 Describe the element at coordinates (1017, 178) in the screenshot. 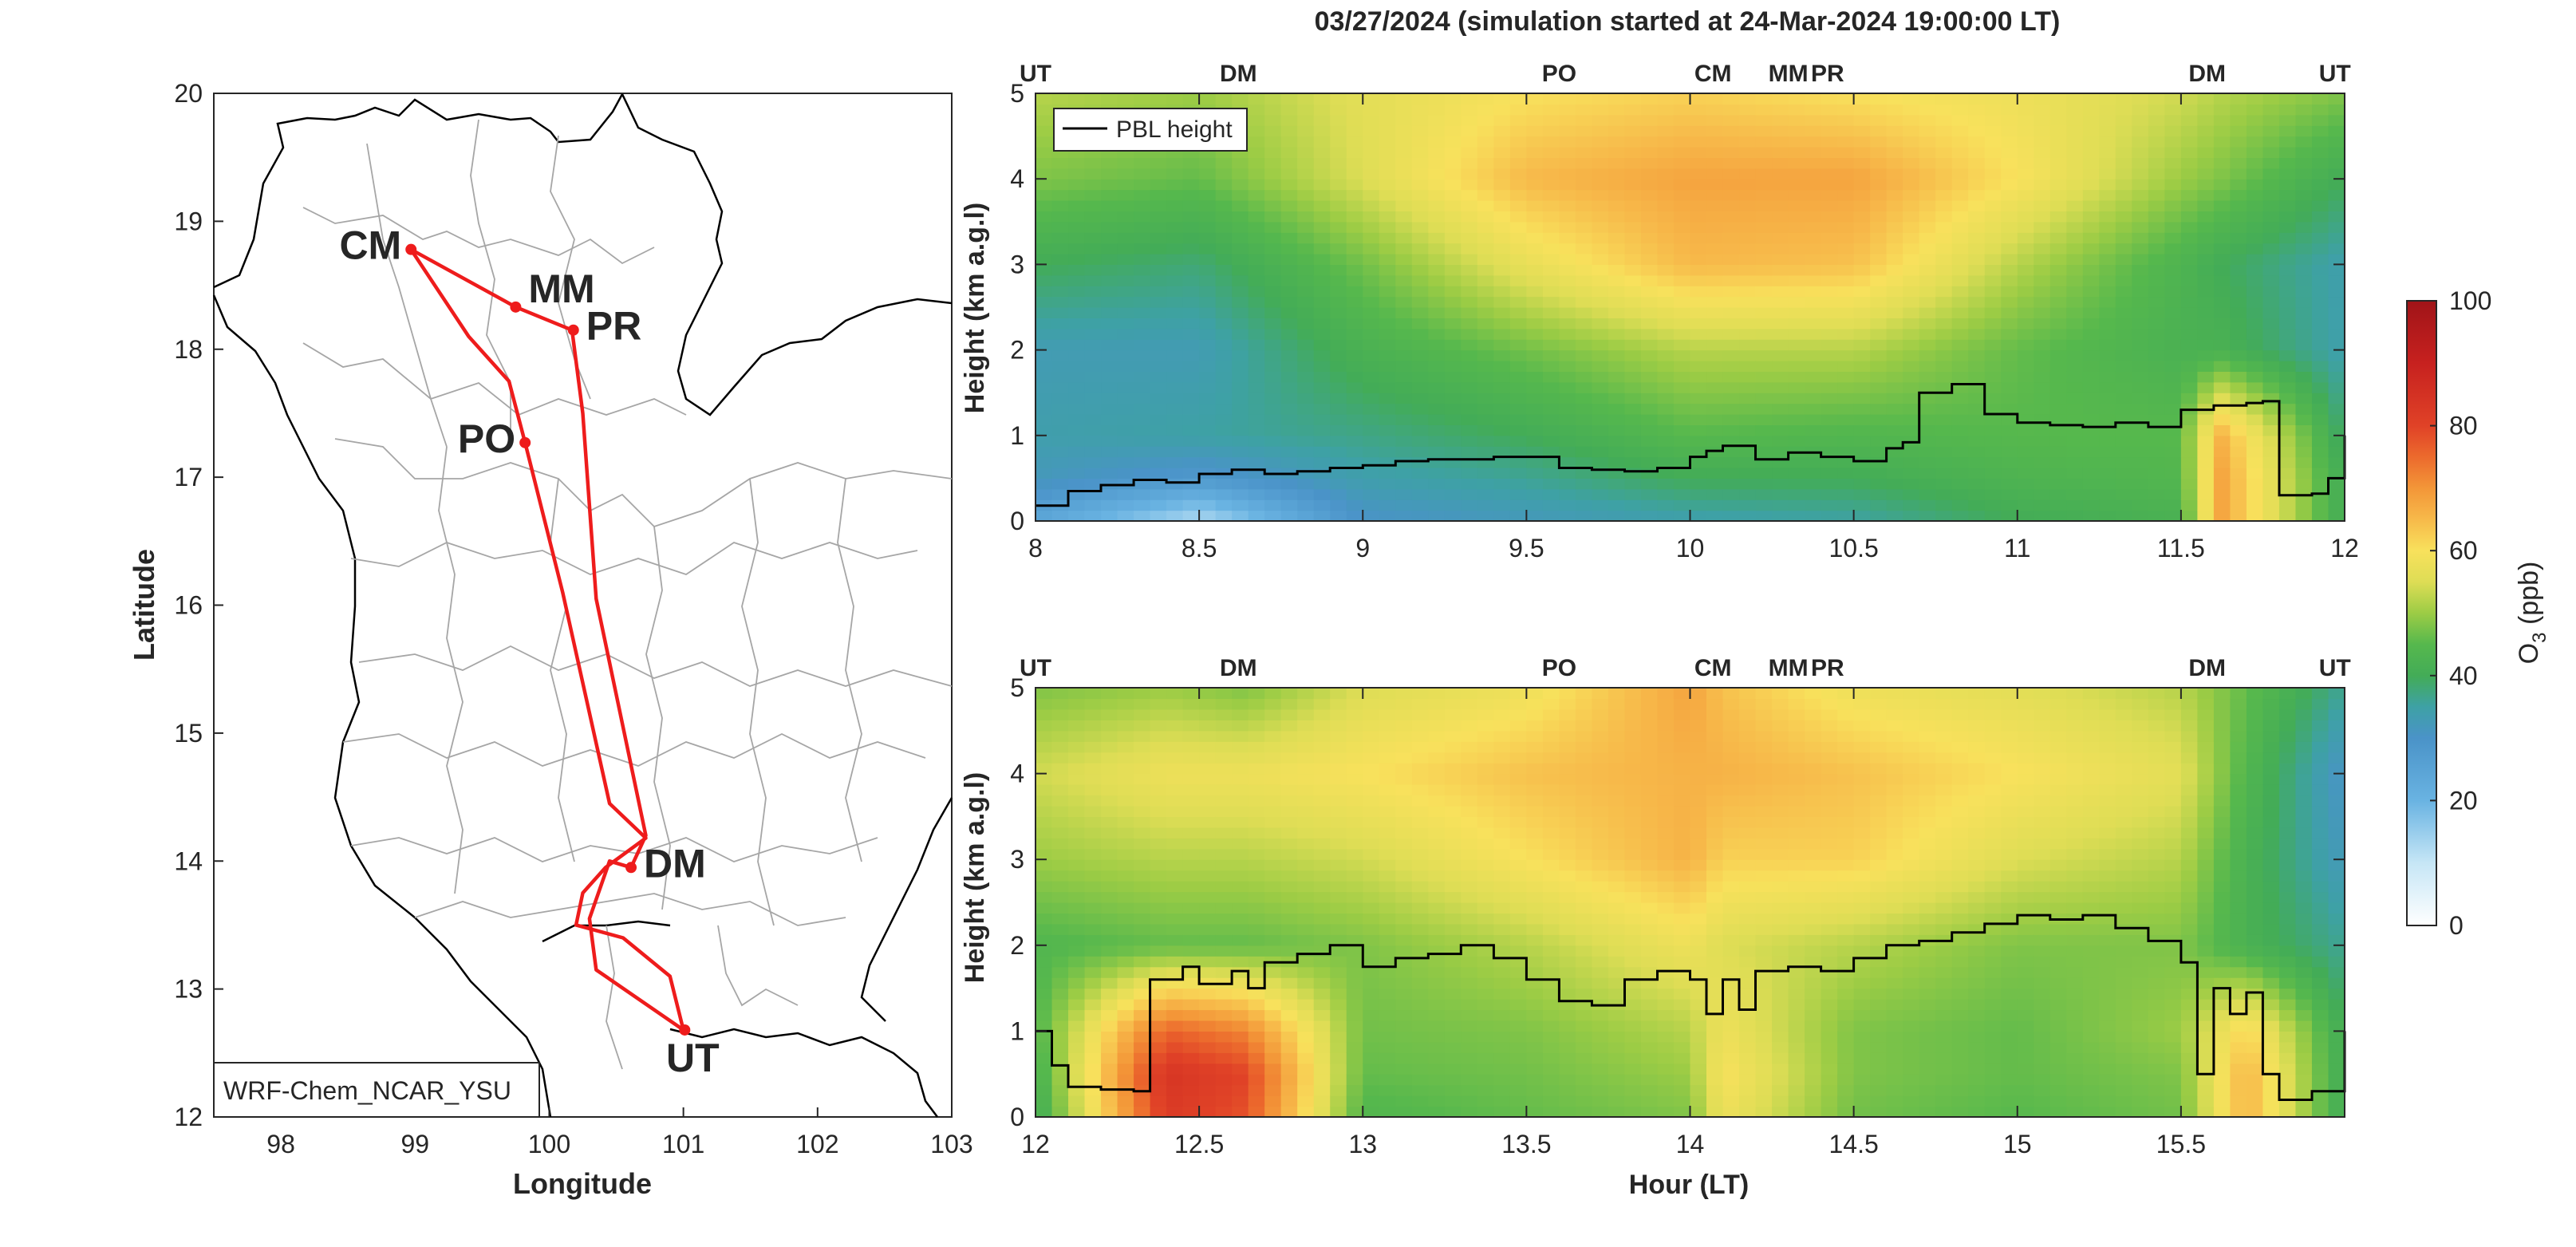

I see `y-tick-label: 4` at that location.